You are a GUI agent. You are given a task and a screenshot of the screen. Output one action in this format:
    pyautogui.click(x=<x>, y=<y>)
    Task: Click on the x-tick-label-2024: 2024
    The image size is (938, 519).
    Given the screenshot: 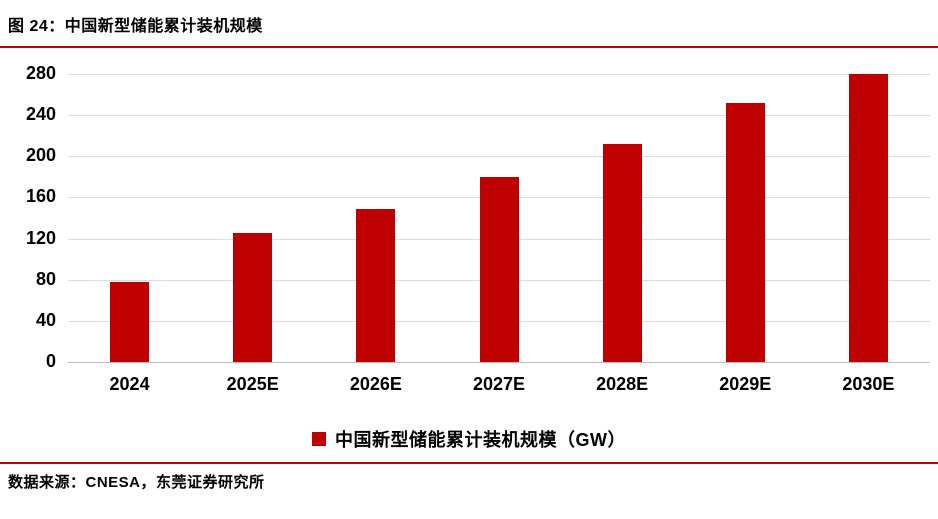 What is the action you would take?
    pyautogui.click(x=129, y=384)
    